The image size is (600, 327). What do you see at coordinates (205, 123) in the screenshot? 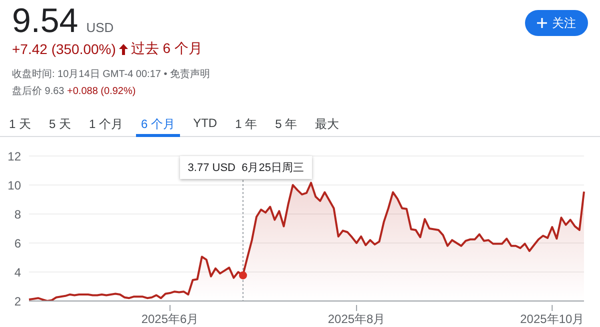
I see `text: YTD` at bounding box center [205, 123].